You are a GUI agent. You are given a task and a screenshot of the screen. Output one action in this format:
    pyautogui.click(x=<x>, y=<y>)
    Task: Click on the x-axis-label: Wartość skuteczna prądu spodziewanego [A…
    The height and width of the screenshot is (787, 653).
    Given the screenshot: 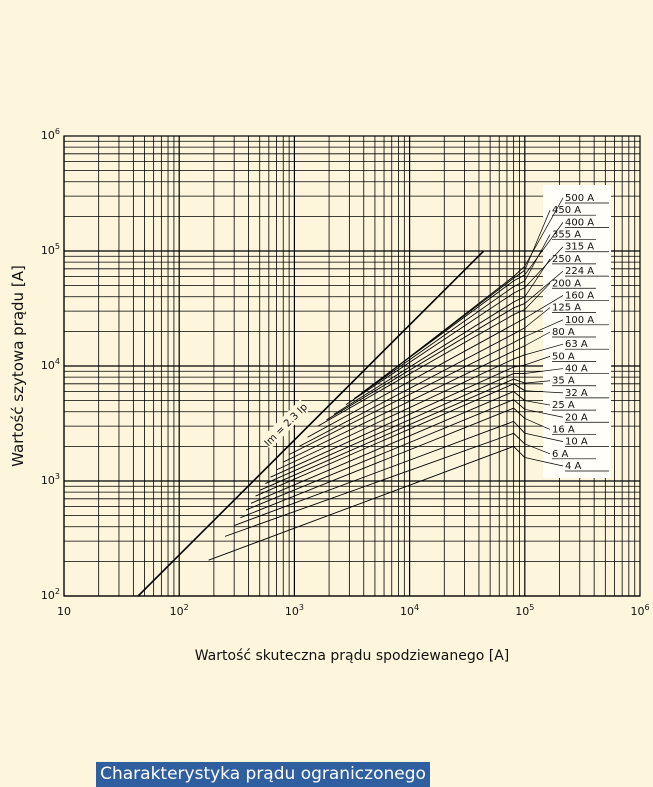 What is the action you would take?
    pyautogui.click(x=352, y=656)
    